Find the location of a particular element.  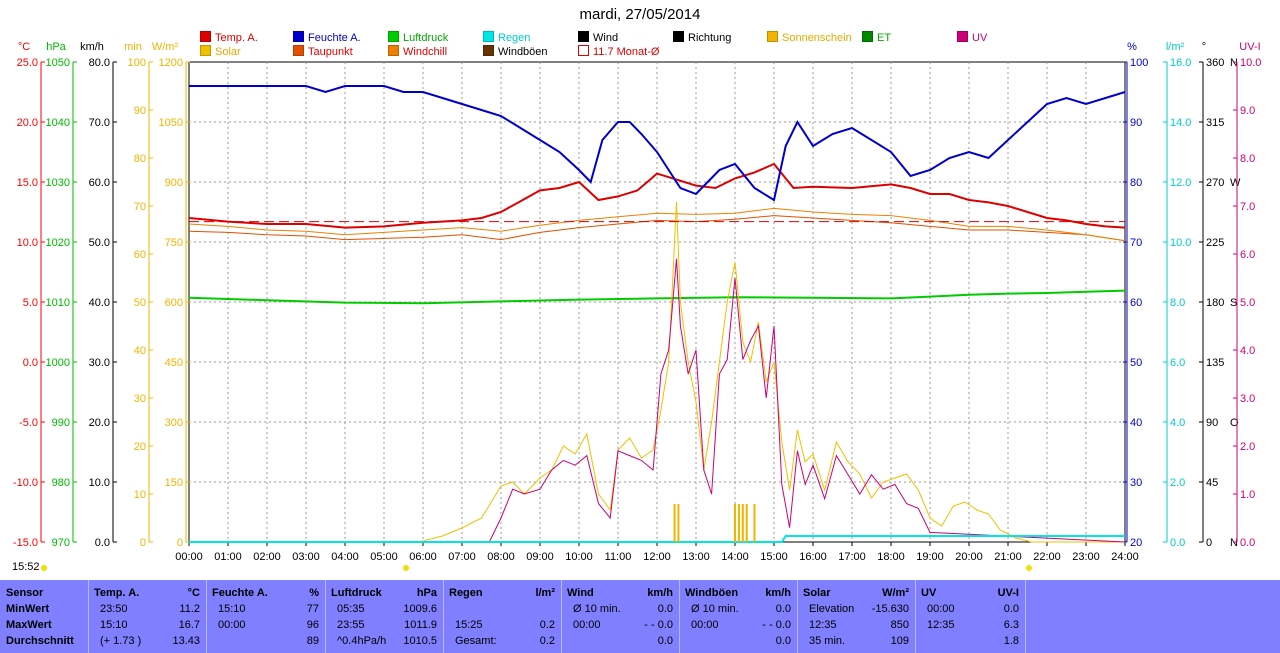

right-axis-tick-label: 45 is located at coordinates (1212, 483).